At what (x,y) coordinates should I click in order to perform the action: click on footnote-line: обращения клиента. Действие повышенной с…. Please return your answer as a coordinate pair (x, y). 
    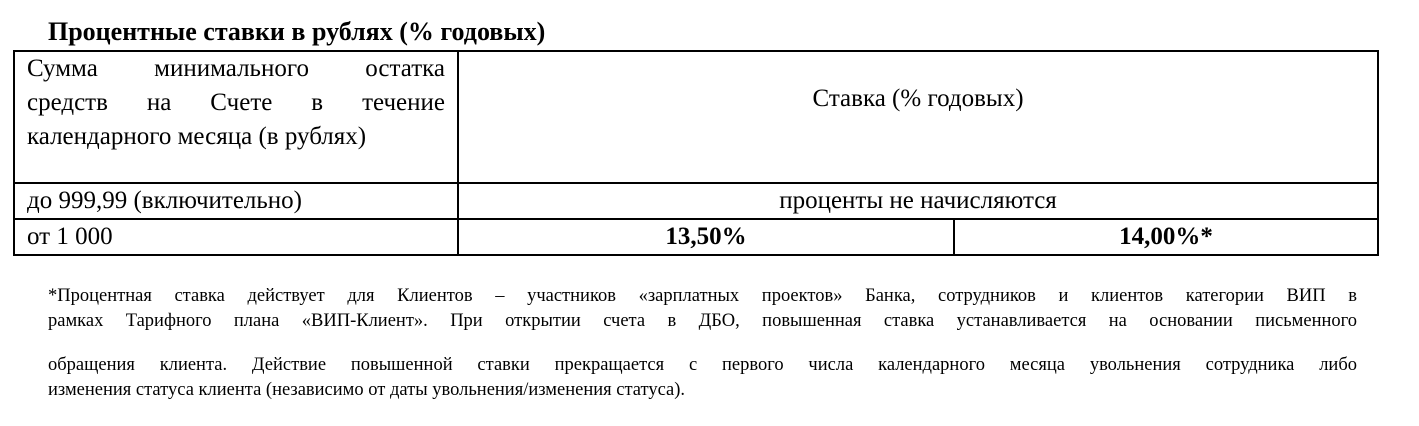
    Looking at the image, I should click on (702, 365).